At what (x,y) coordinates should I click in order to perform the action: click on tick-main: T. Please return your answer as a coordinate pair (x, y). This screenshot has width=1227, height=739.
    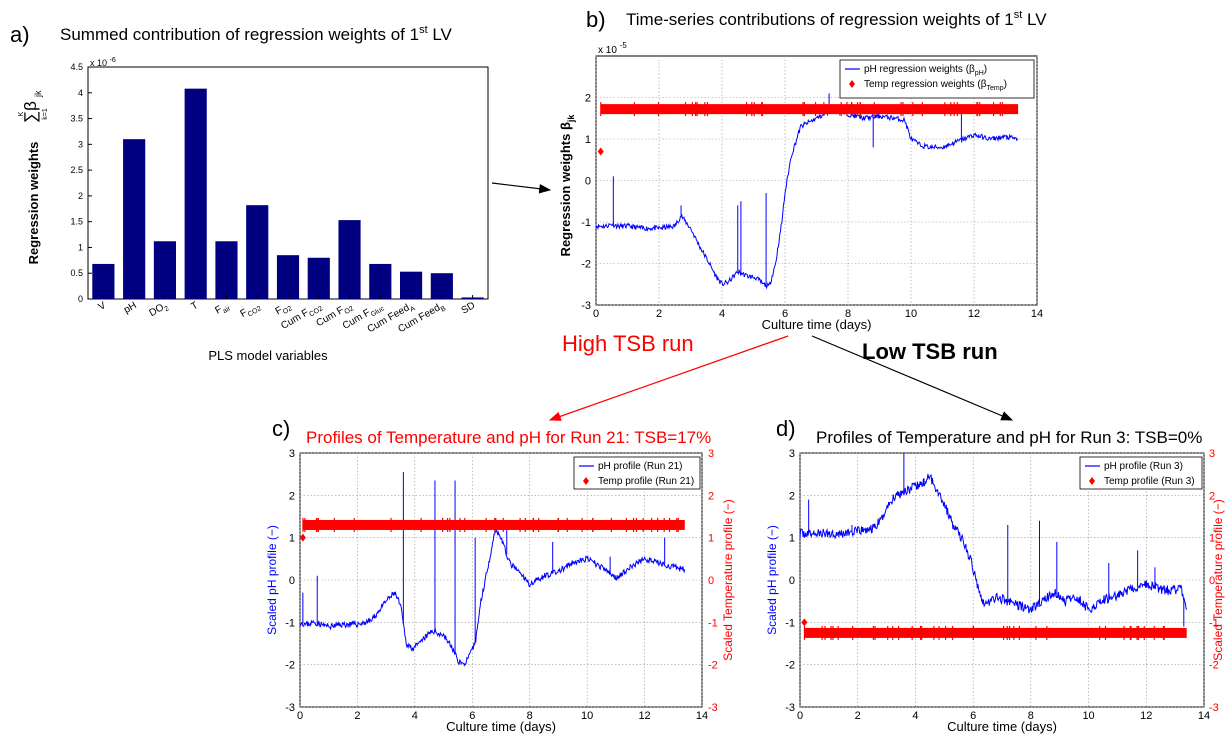
    Looking at the image, I should click on (194, 306).